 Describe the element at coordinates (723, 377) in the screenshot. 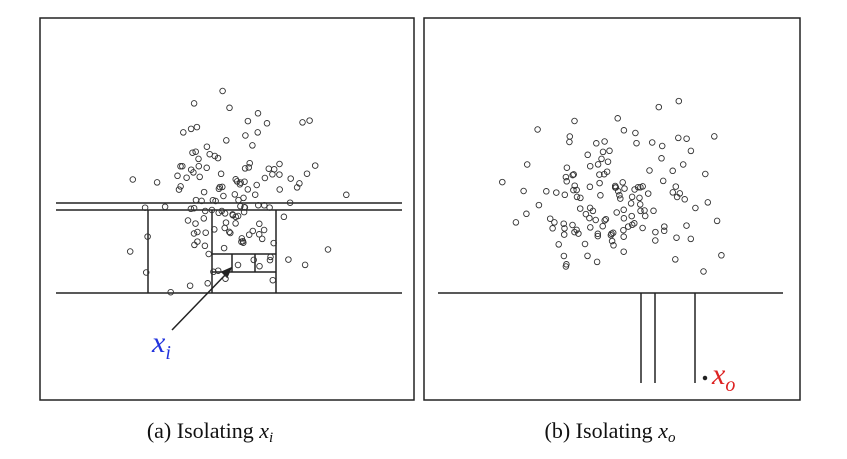

I see `point-label: xo` at that location.